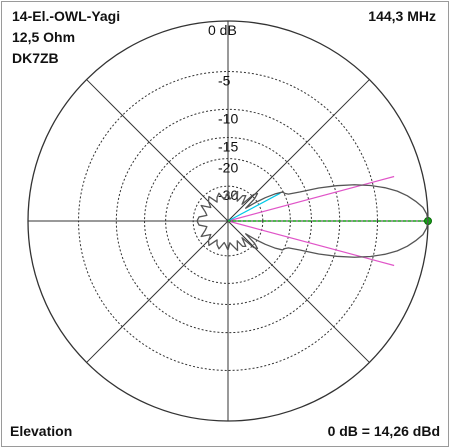 This screenshot has width=450, height=448. What do you see at coordinates (222, 30) in the screenshot?
I see `ring-tick-label: 0 dB` at bounding box center [222, 30].